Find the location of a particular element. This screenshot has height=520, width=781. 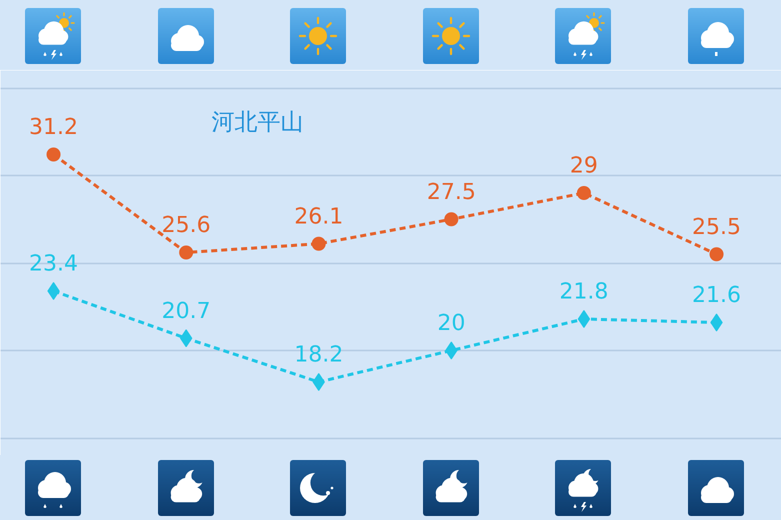

data-label: 27.5 is located at coordinates (451, 192).